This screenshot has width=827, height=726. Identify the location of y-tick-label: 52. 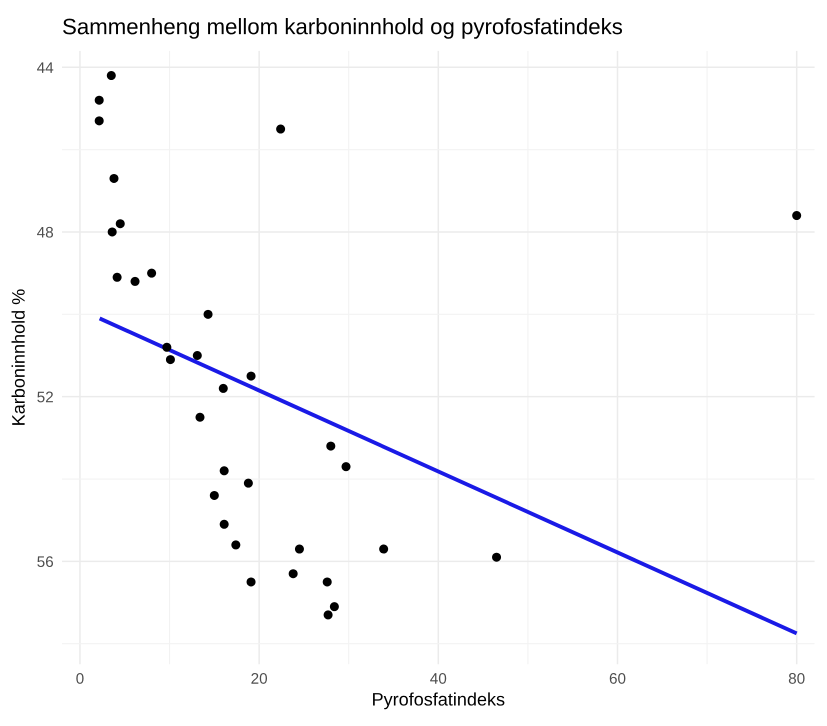
(45, 397).